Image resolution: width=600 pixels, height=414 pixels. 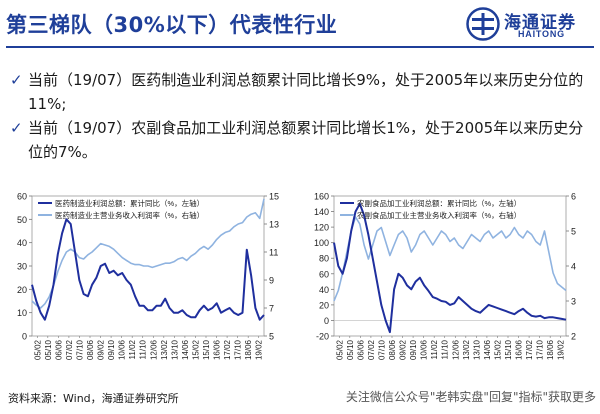 What do you see at coordinates (541, 34) in the screenshot?
I see `logo-text-en: HAITONG` at bounding box center [541, 34].